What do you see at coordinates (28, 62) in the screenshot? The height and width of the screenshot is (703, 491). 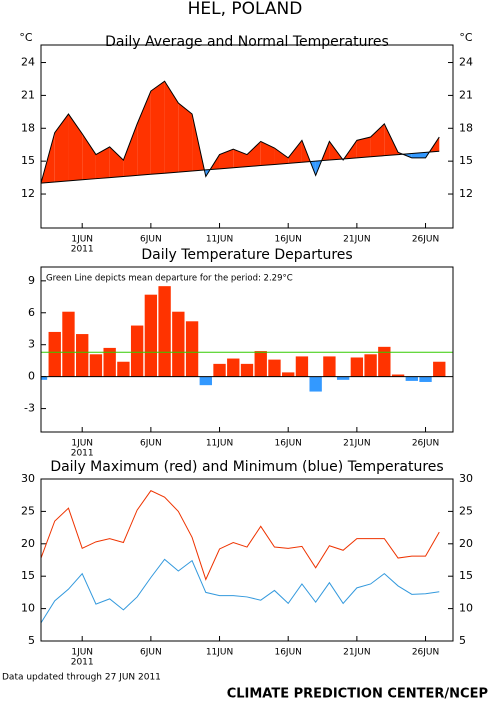 I see `y-tick-label: 24` at bounding box center [28, 62].